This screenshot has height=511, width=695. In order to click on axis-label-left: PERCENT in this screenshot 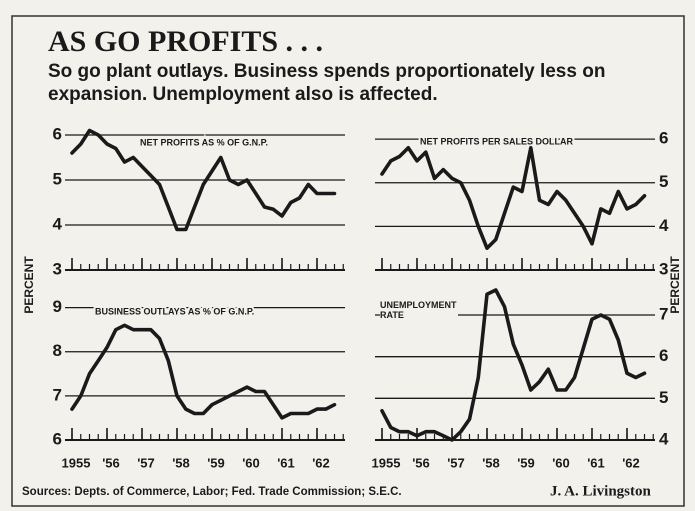, I will do `click(29, 285)`.